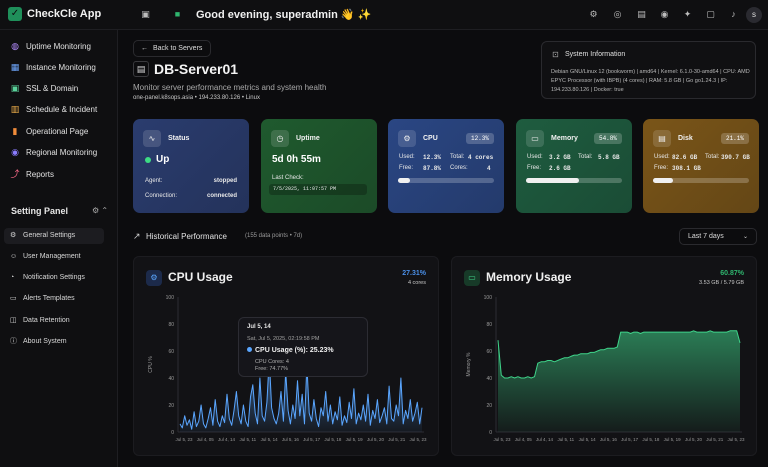 This screenshot has width=768, height=467. I want to click on chat-icon: ▢, so click(710, 14).